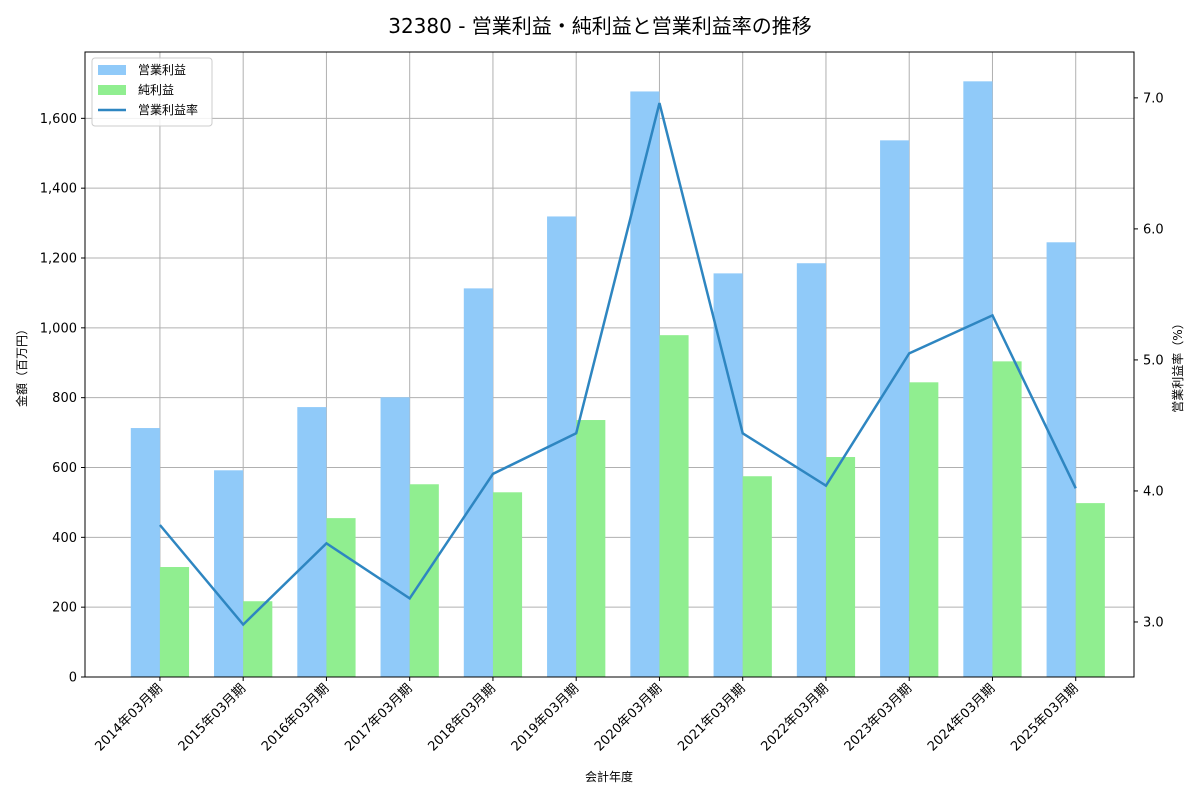 This screenshot has width=1200, height=804. What do you see at coordinates (73, 678) in the screenshot?
I see `y-tick-label: 0` at bounding box center [73, 678].